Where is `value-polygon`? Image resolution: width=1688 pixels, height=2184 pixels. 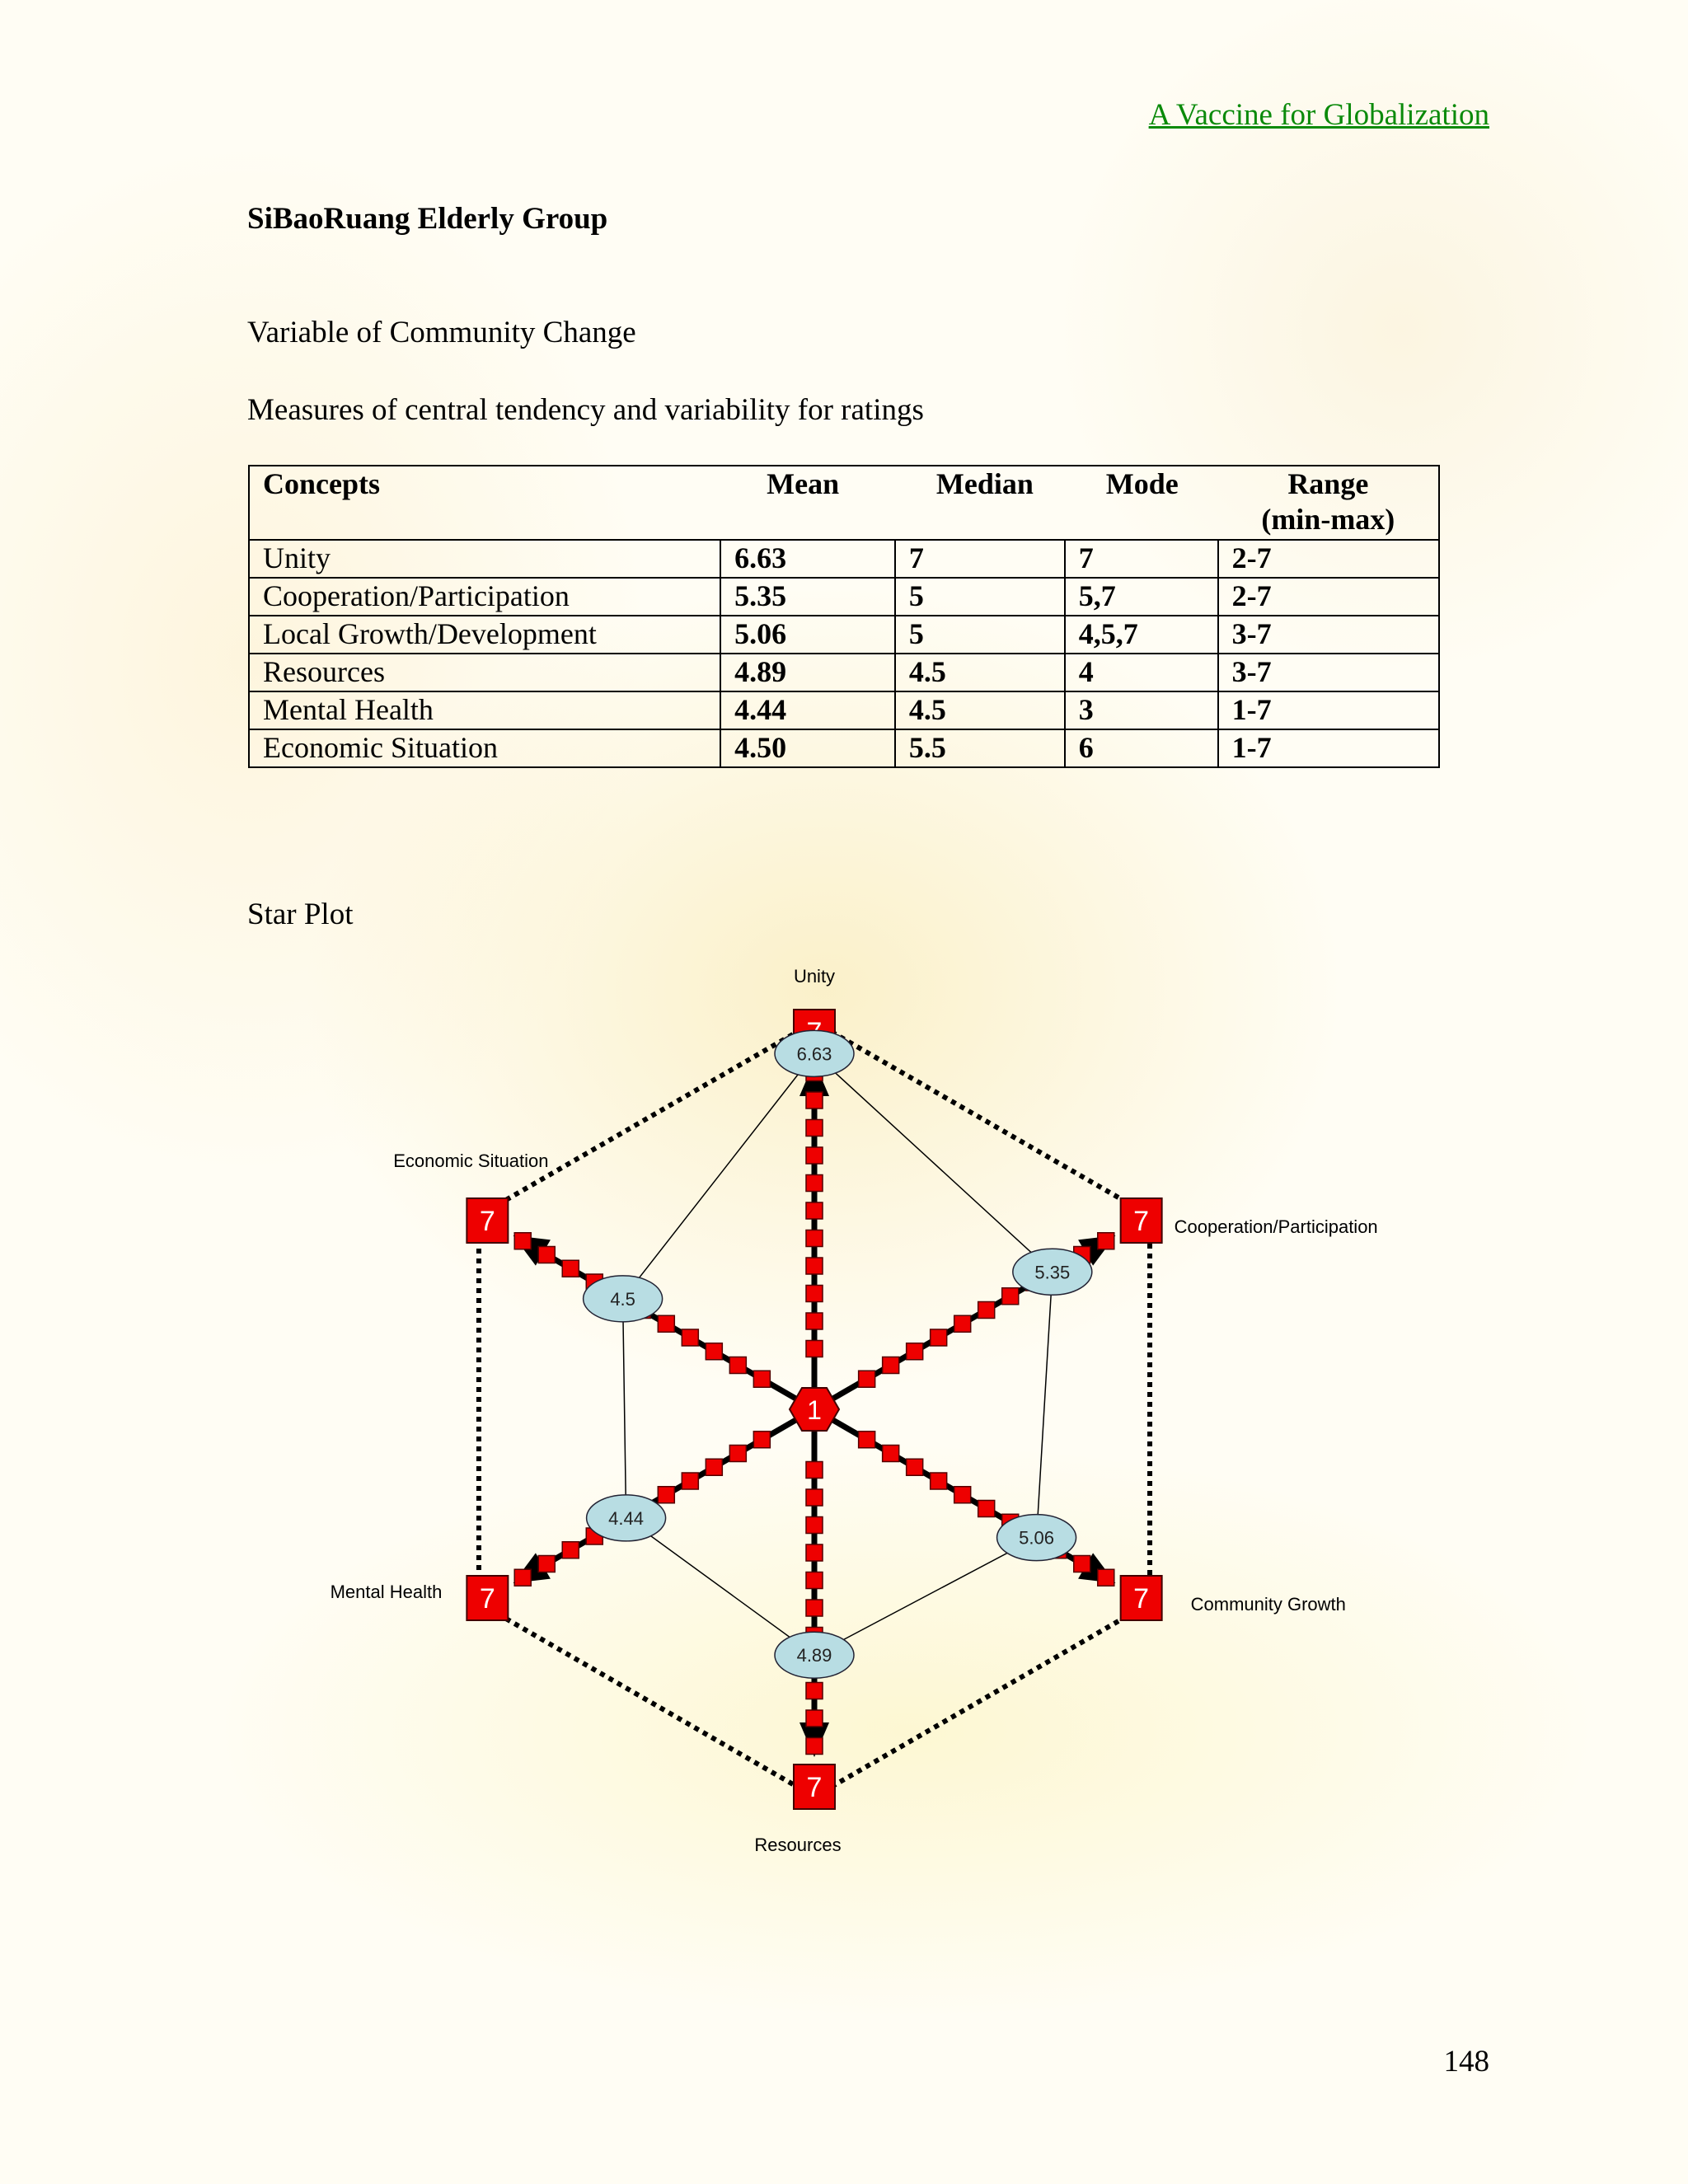 value-polygon is located at coordinates (837, 1354).